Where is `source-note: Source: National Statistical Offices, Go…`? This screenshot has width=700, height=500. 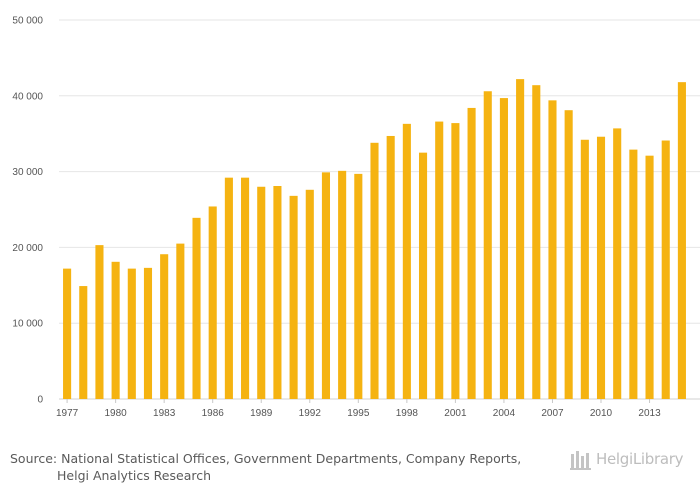 source-note: Source: National Statistical Offices, Go… is located at coordinates (290, 467).